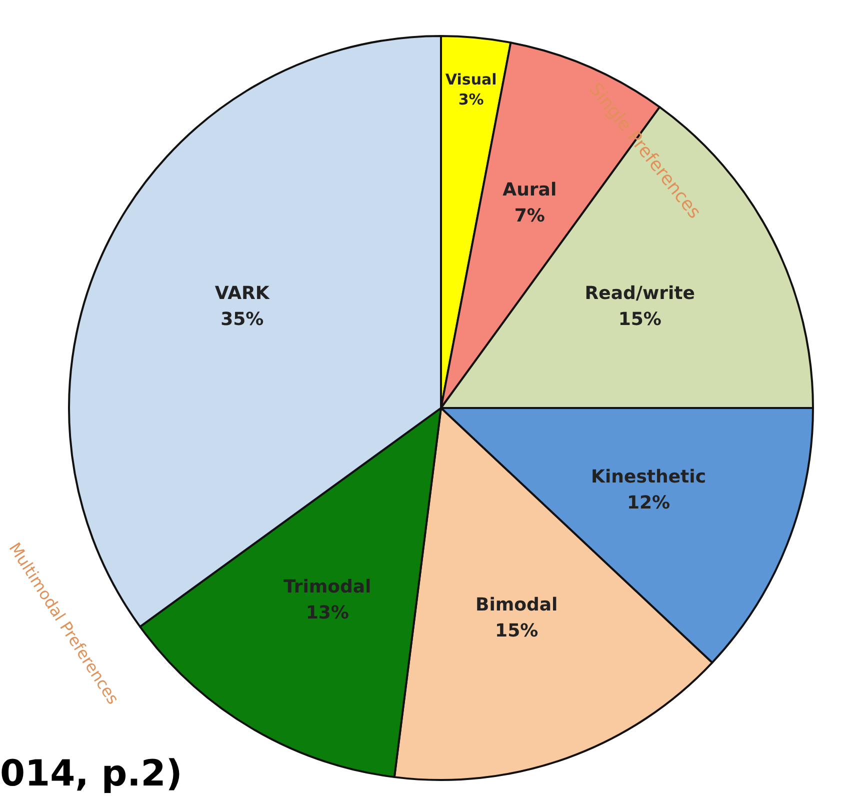  Describe the element at coordinates (648, 477) in the screenshot. I see `slice-label: Kinesthetic` at that location.